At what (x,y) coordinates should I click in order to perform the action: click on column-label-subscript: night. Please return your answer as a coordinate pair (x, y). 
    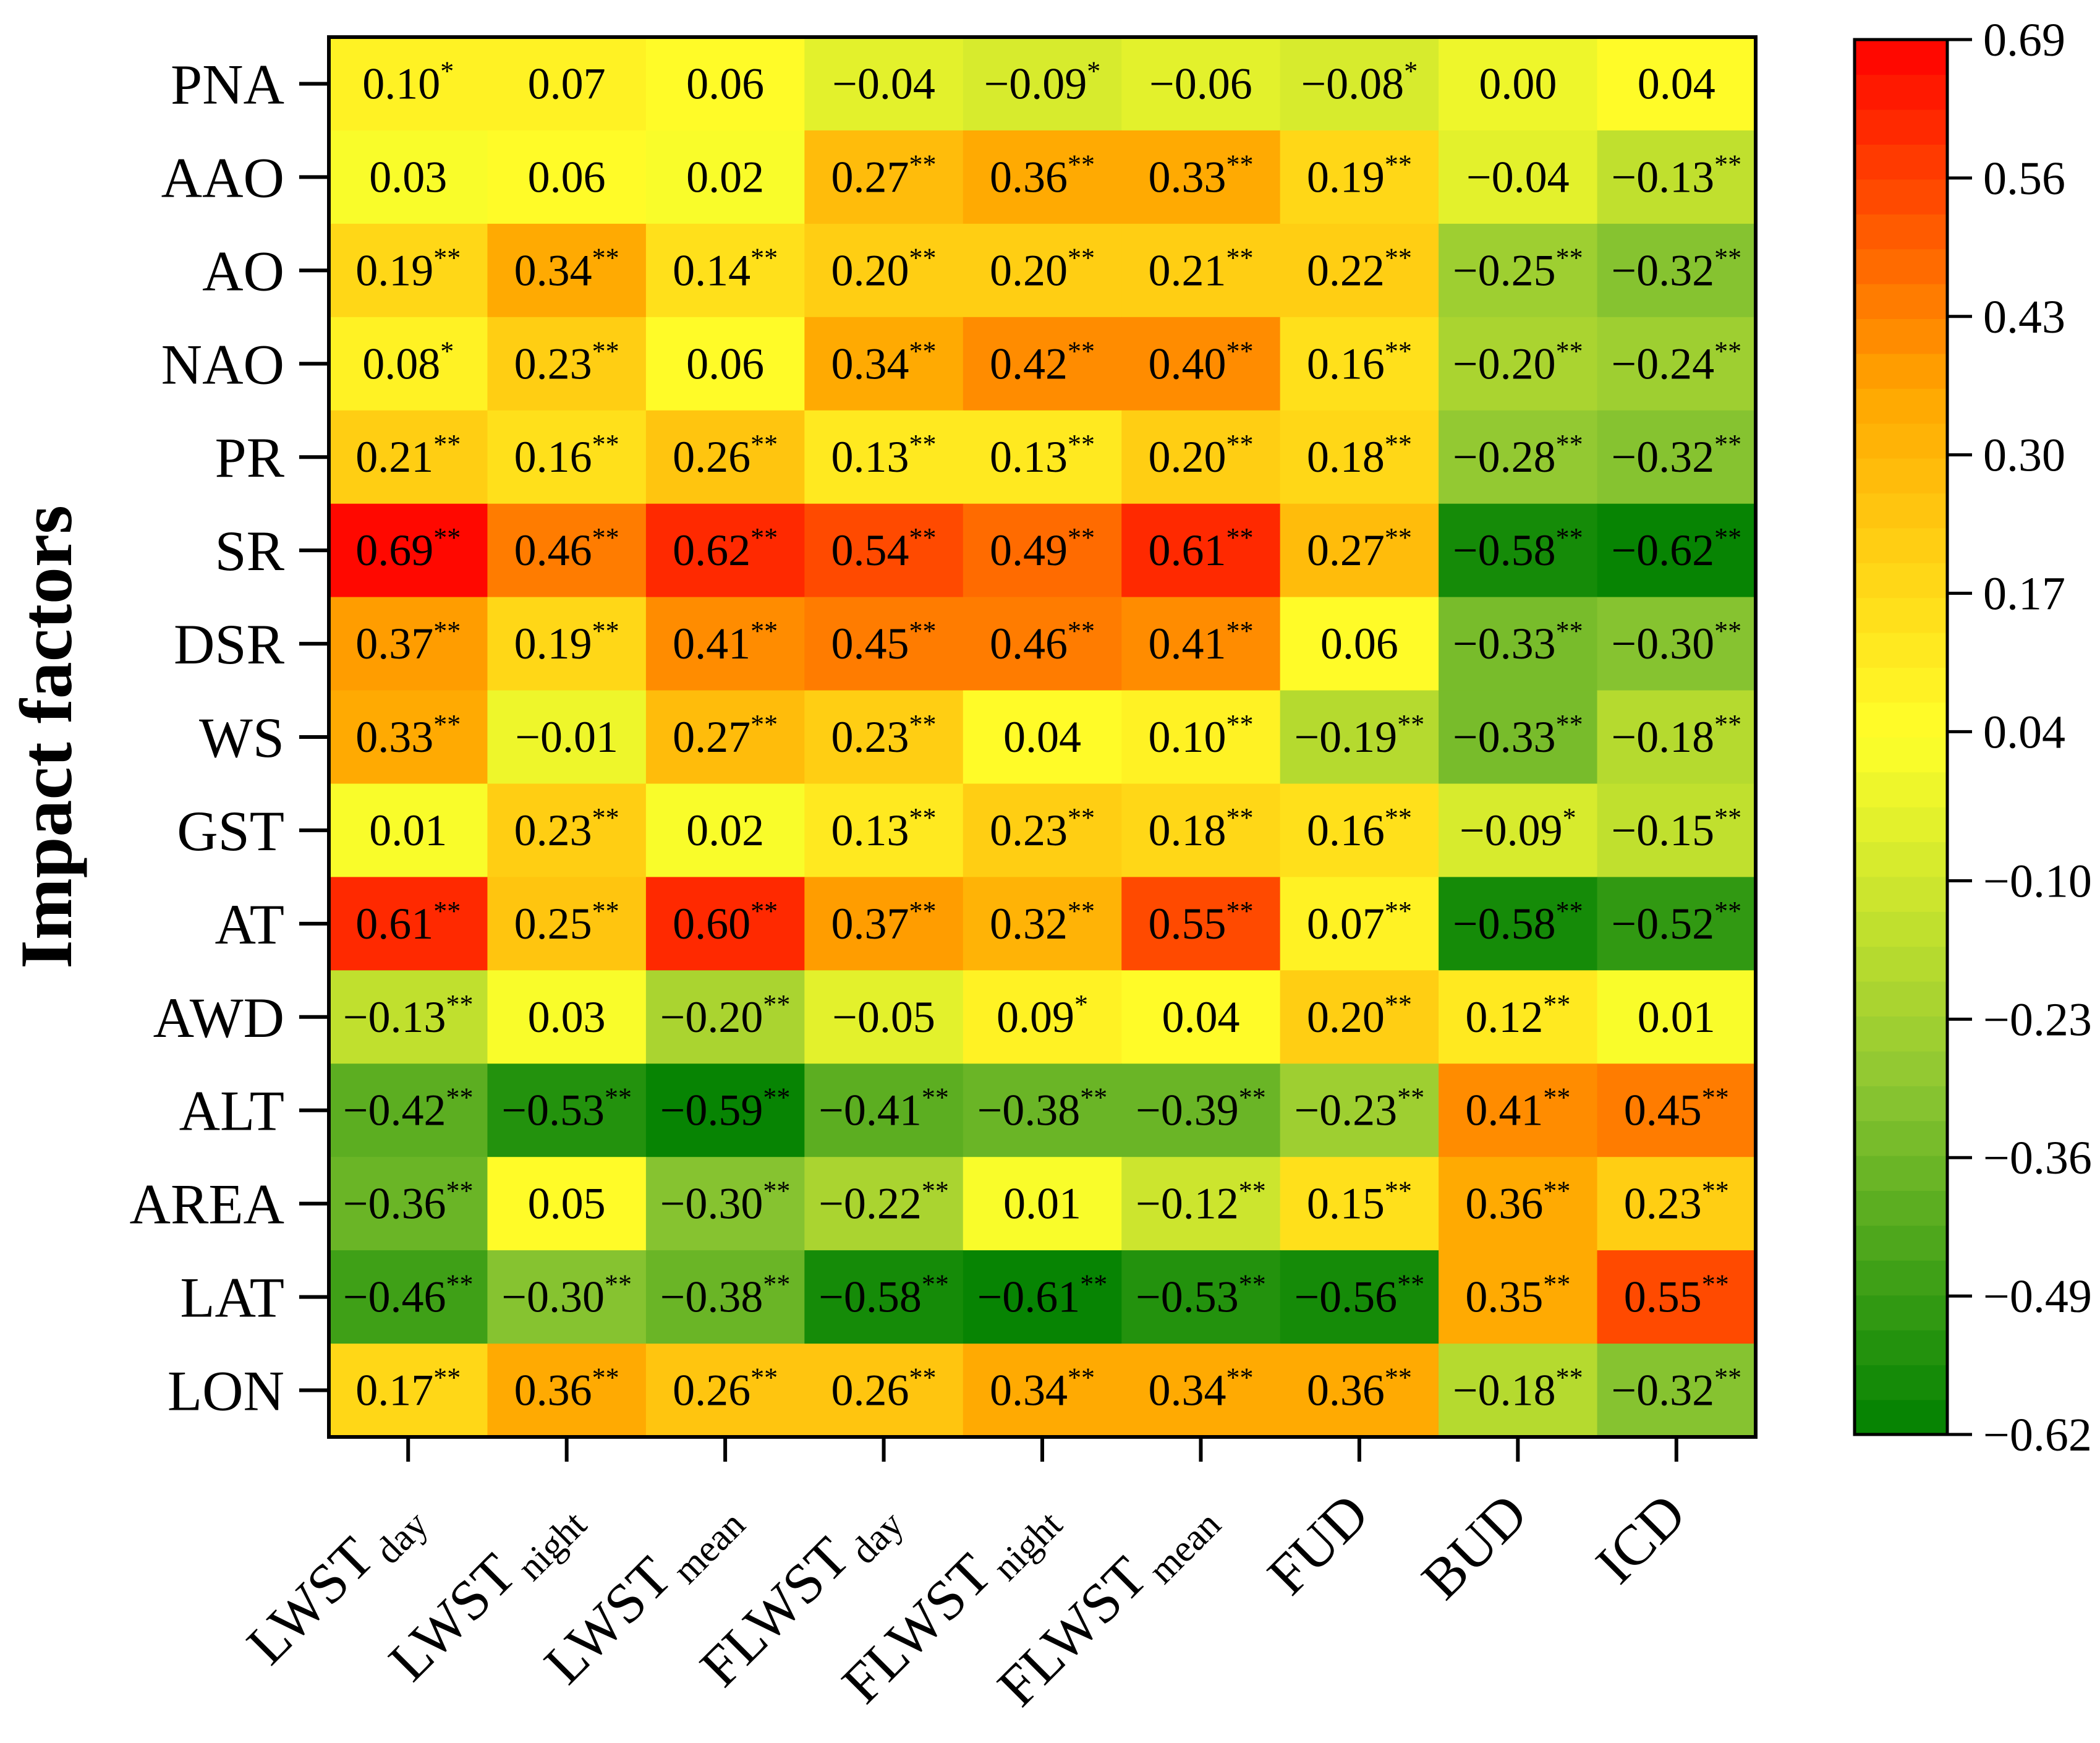
    Looking at the image, I should click on (1027, 1545).